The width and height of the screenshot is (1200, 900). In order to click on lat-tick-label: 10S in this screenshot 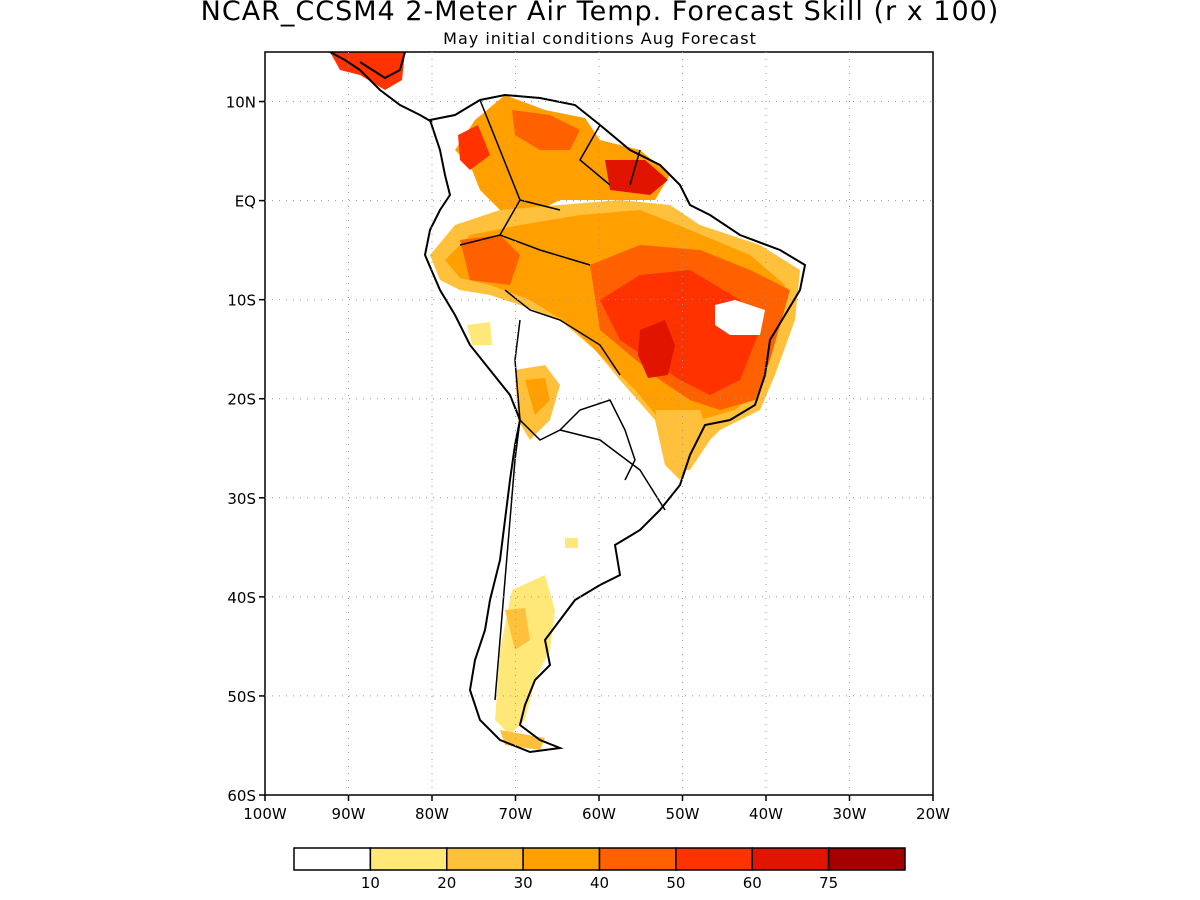, I will do `click(241, 301)`.